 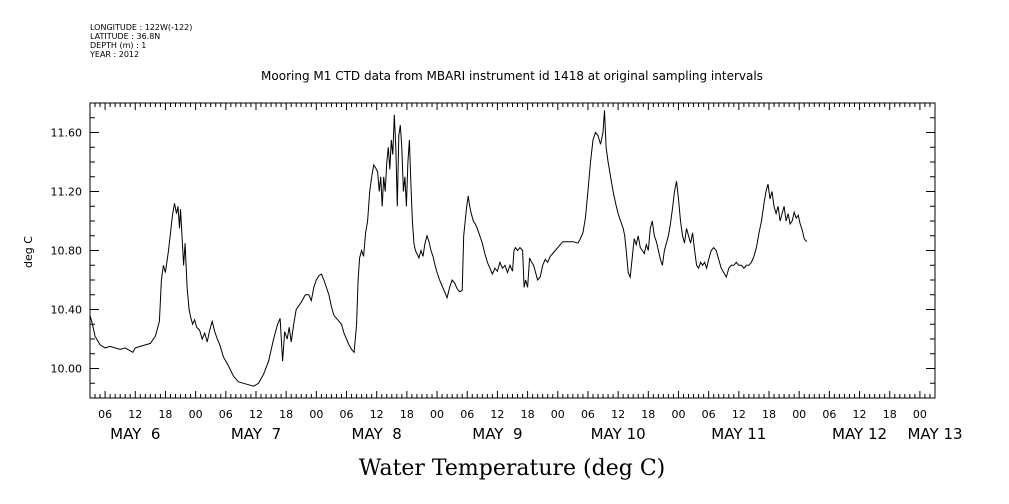 I want to click on y-tick-labels: 10.00 10.40 10.80 11.20 11.60, so click(x=67, y=251).